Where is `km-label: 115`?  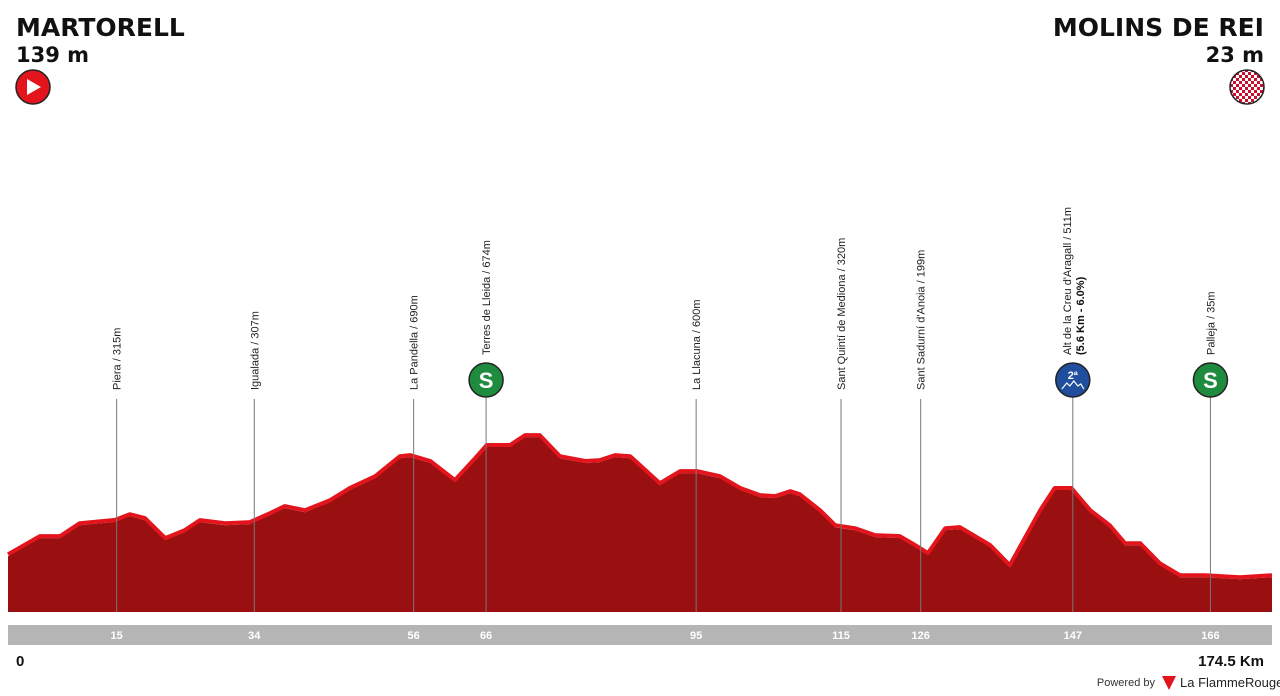 km-label: 115 is located at coordinates (841, 636).